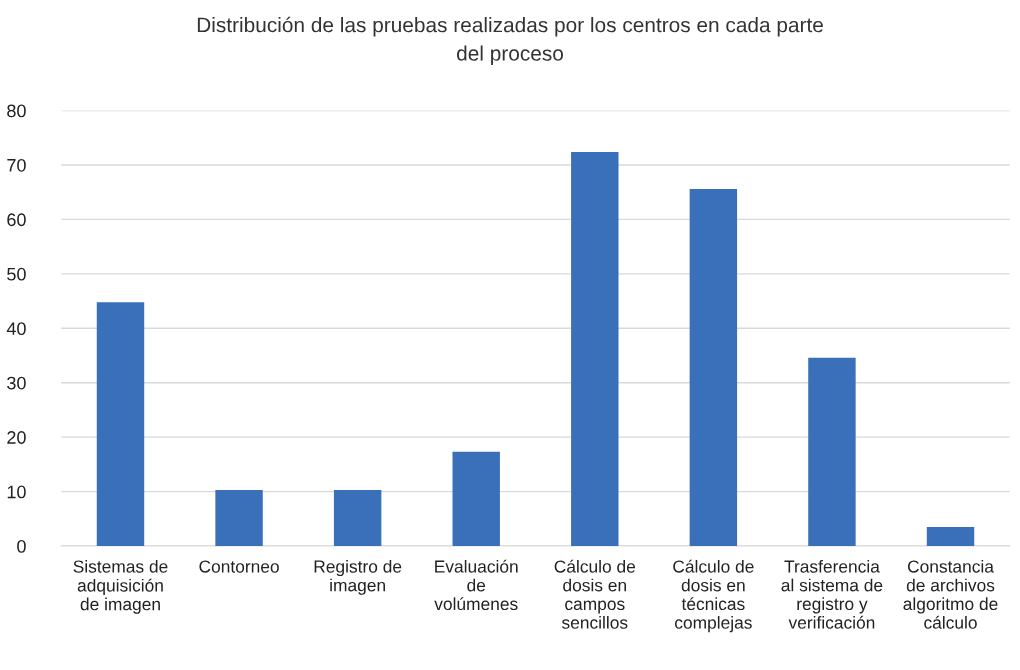 The height and width of the screenshot is (670, 1020). What do you see at coordinates (16, 274) in the screenshot?
I see `y-tick-label: 50` at bounding box center [16, 274].